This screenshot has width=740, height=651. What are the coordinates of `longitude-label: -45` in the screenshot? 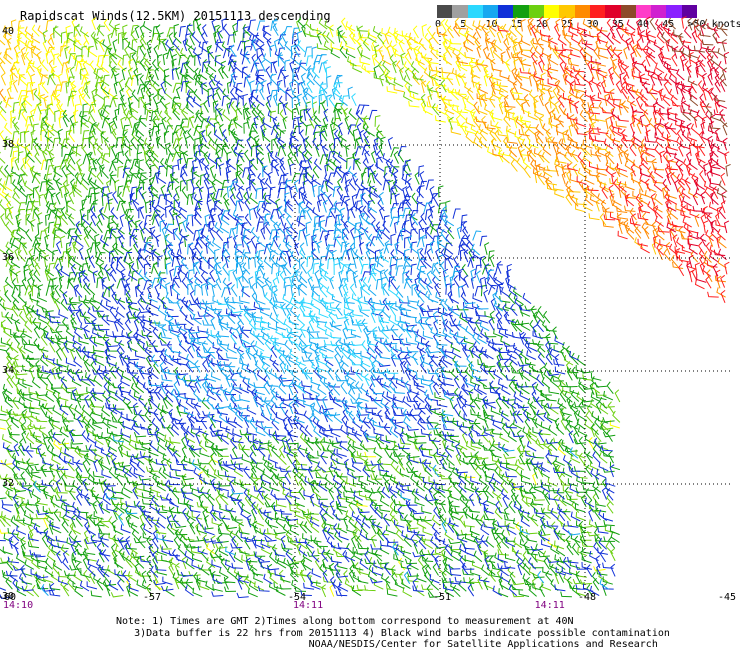 It's located at (727, 597).